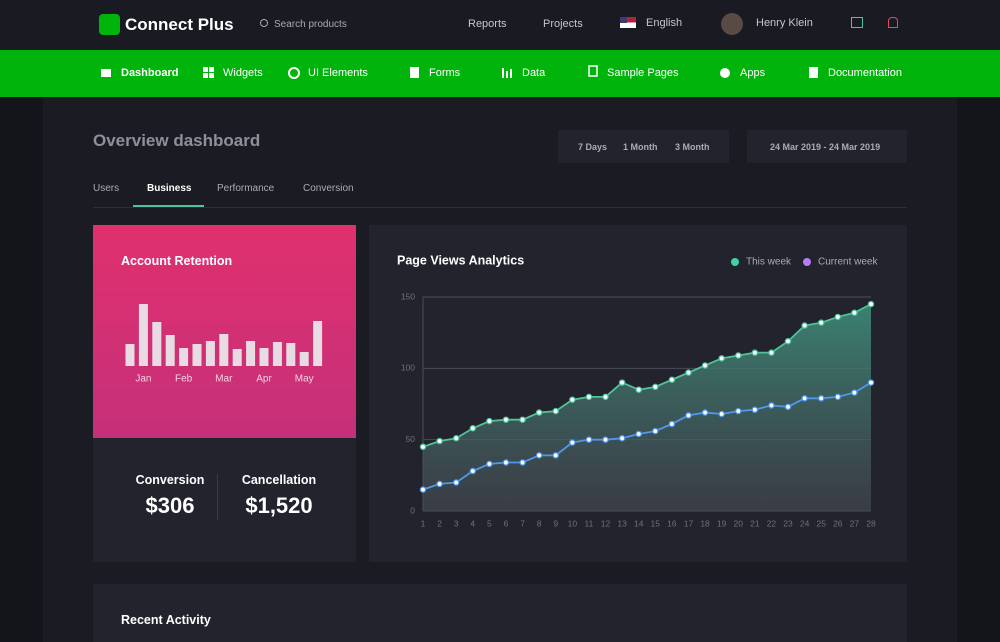 This screenshot has width=1000, height=642. I want to click on legend-label: This week, so click(769, 262).